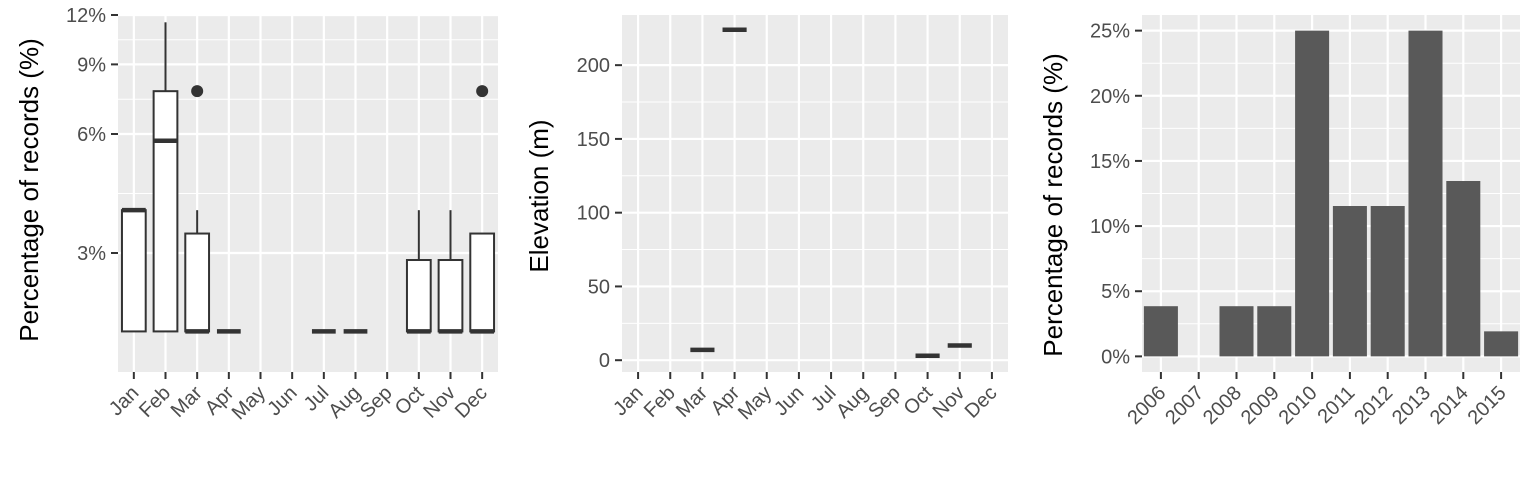 This screenshot has width=1536, height=480. What do you see at coordinates (1115, 357) in the screenshot?
I see `y-tick-label: 0%` at bounding box center [1115, 357].